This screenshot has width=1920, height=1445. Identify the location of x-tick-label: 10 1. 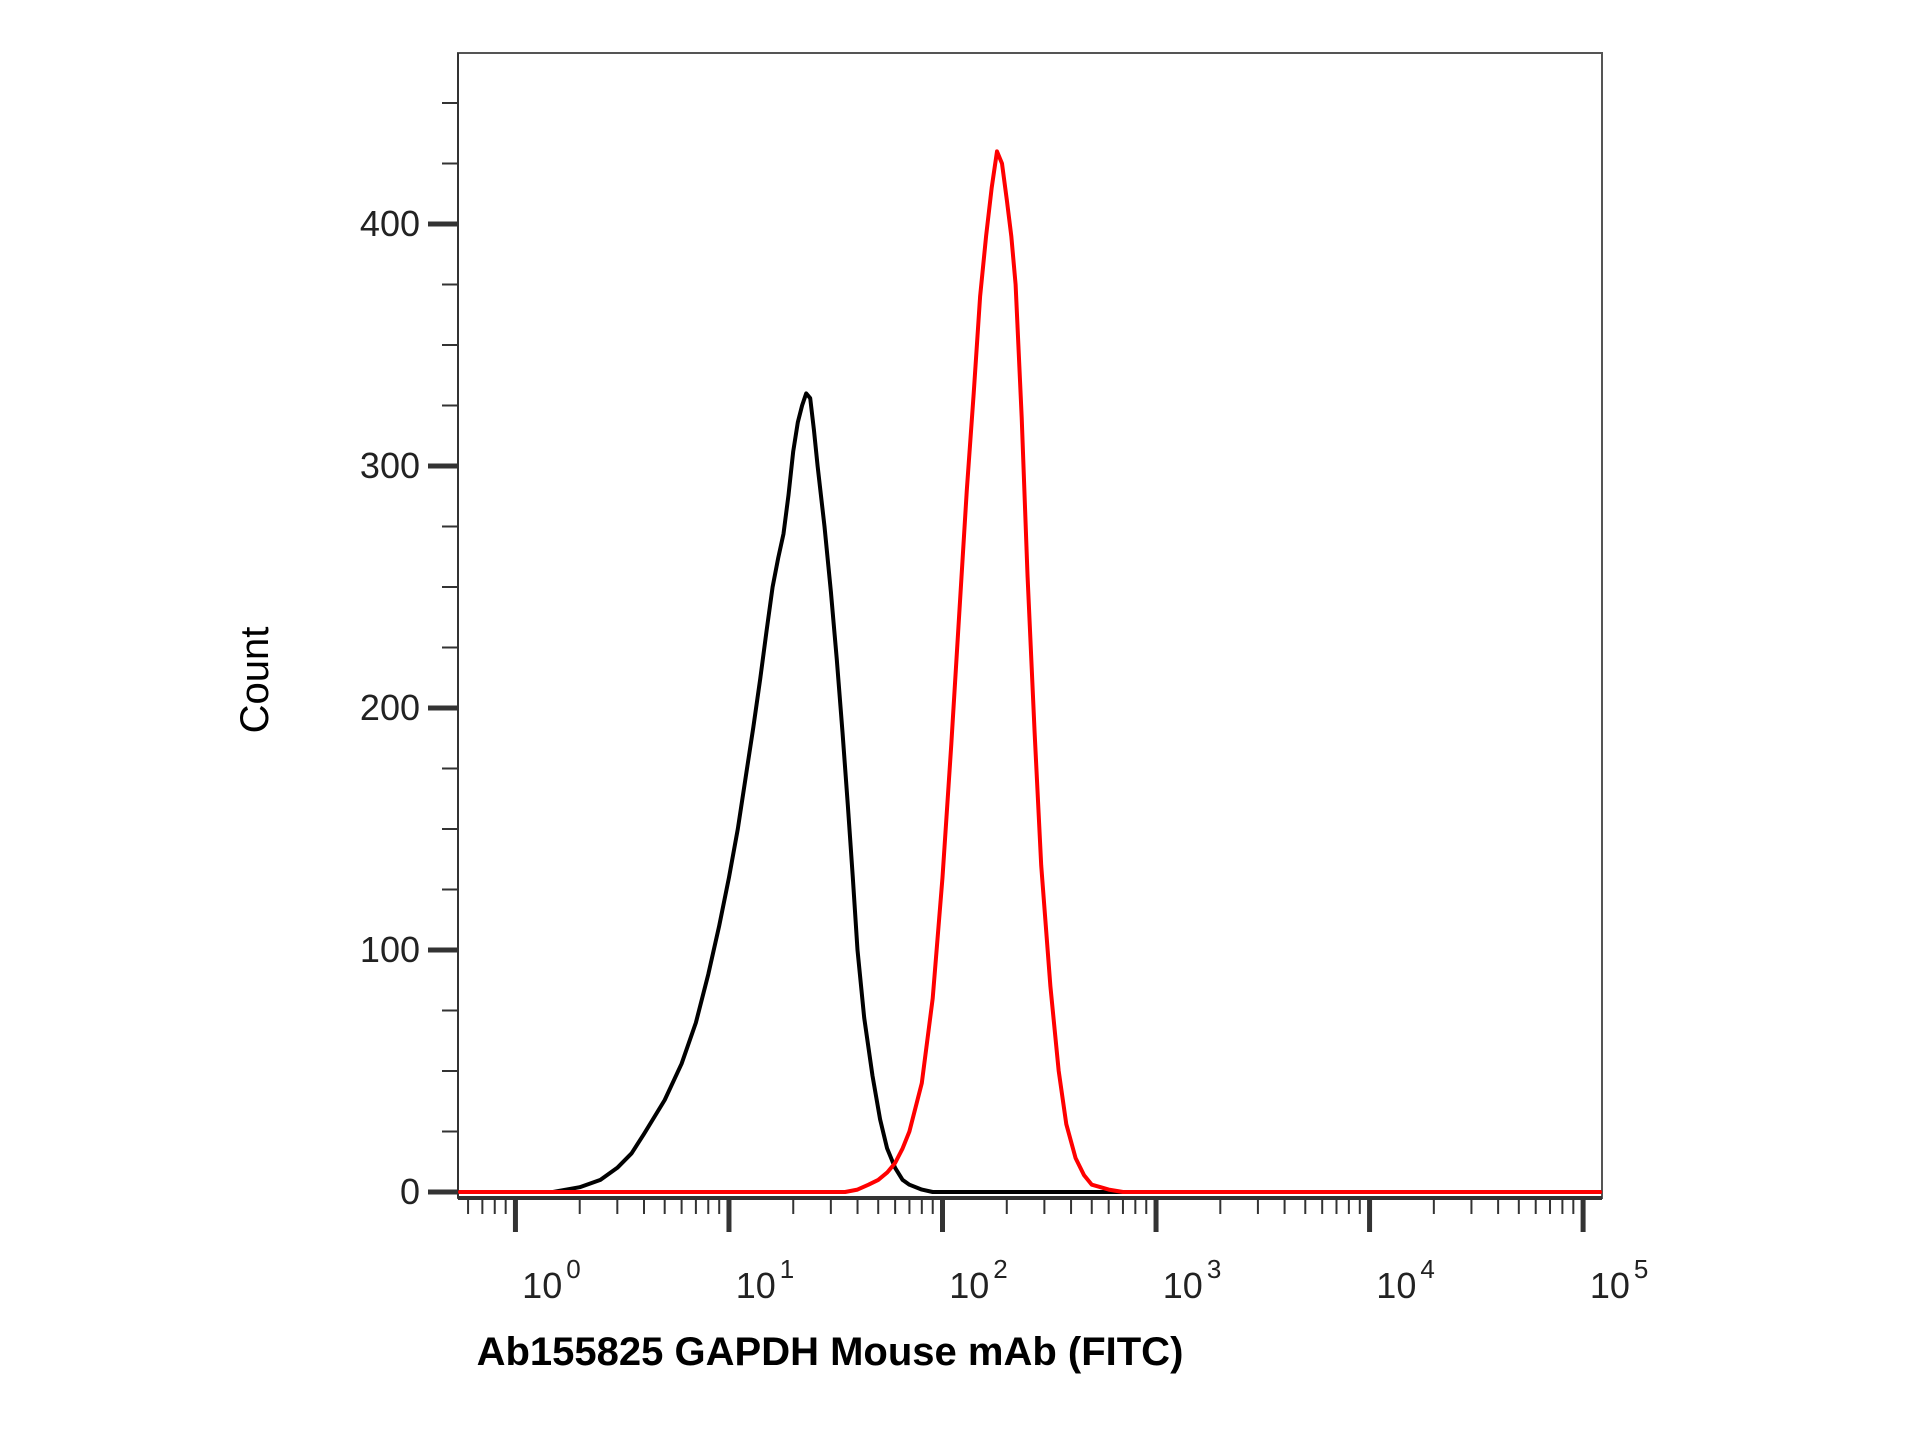
(765, 1280).